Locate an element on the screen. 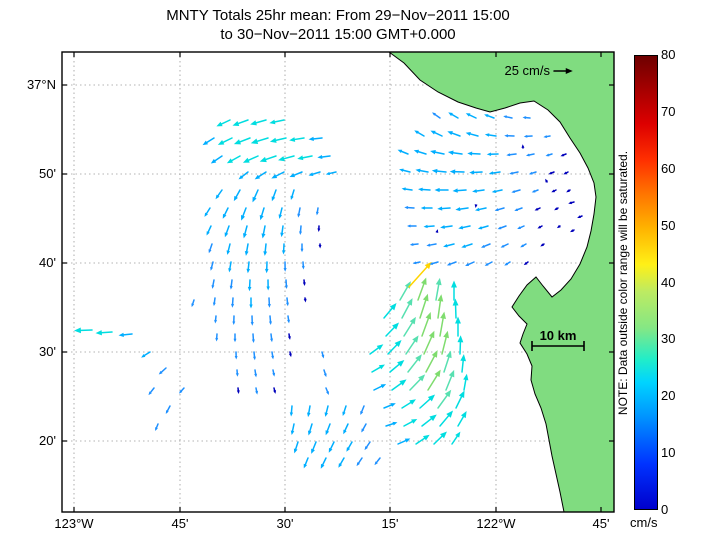  y-tick-label: 30' is located at coordinates (47, 351).